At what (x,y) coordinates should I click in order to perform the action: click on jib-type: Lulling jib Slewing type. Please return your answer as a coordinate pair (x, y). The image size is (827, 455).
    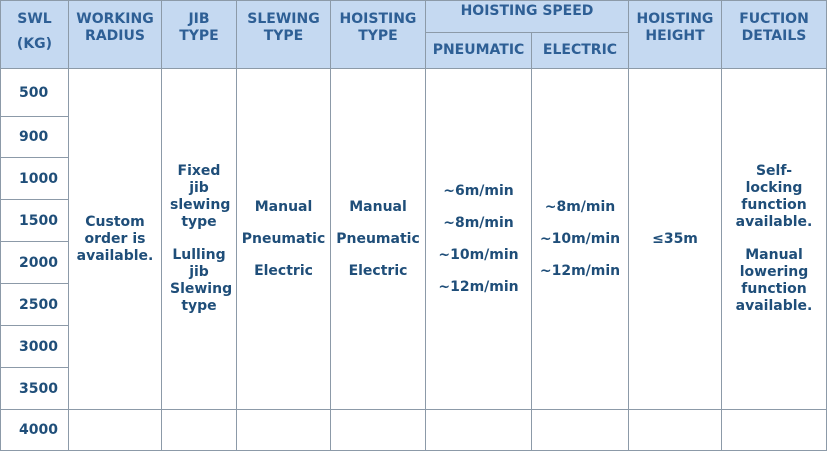
    Looking at the image, I should click on (201, 280).